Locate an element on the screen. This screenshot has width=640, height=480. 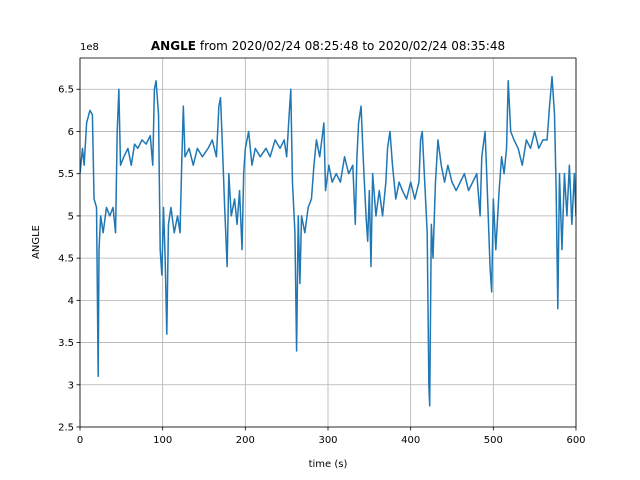
x-tick-label: 400 is located at coordinates (410, 440).